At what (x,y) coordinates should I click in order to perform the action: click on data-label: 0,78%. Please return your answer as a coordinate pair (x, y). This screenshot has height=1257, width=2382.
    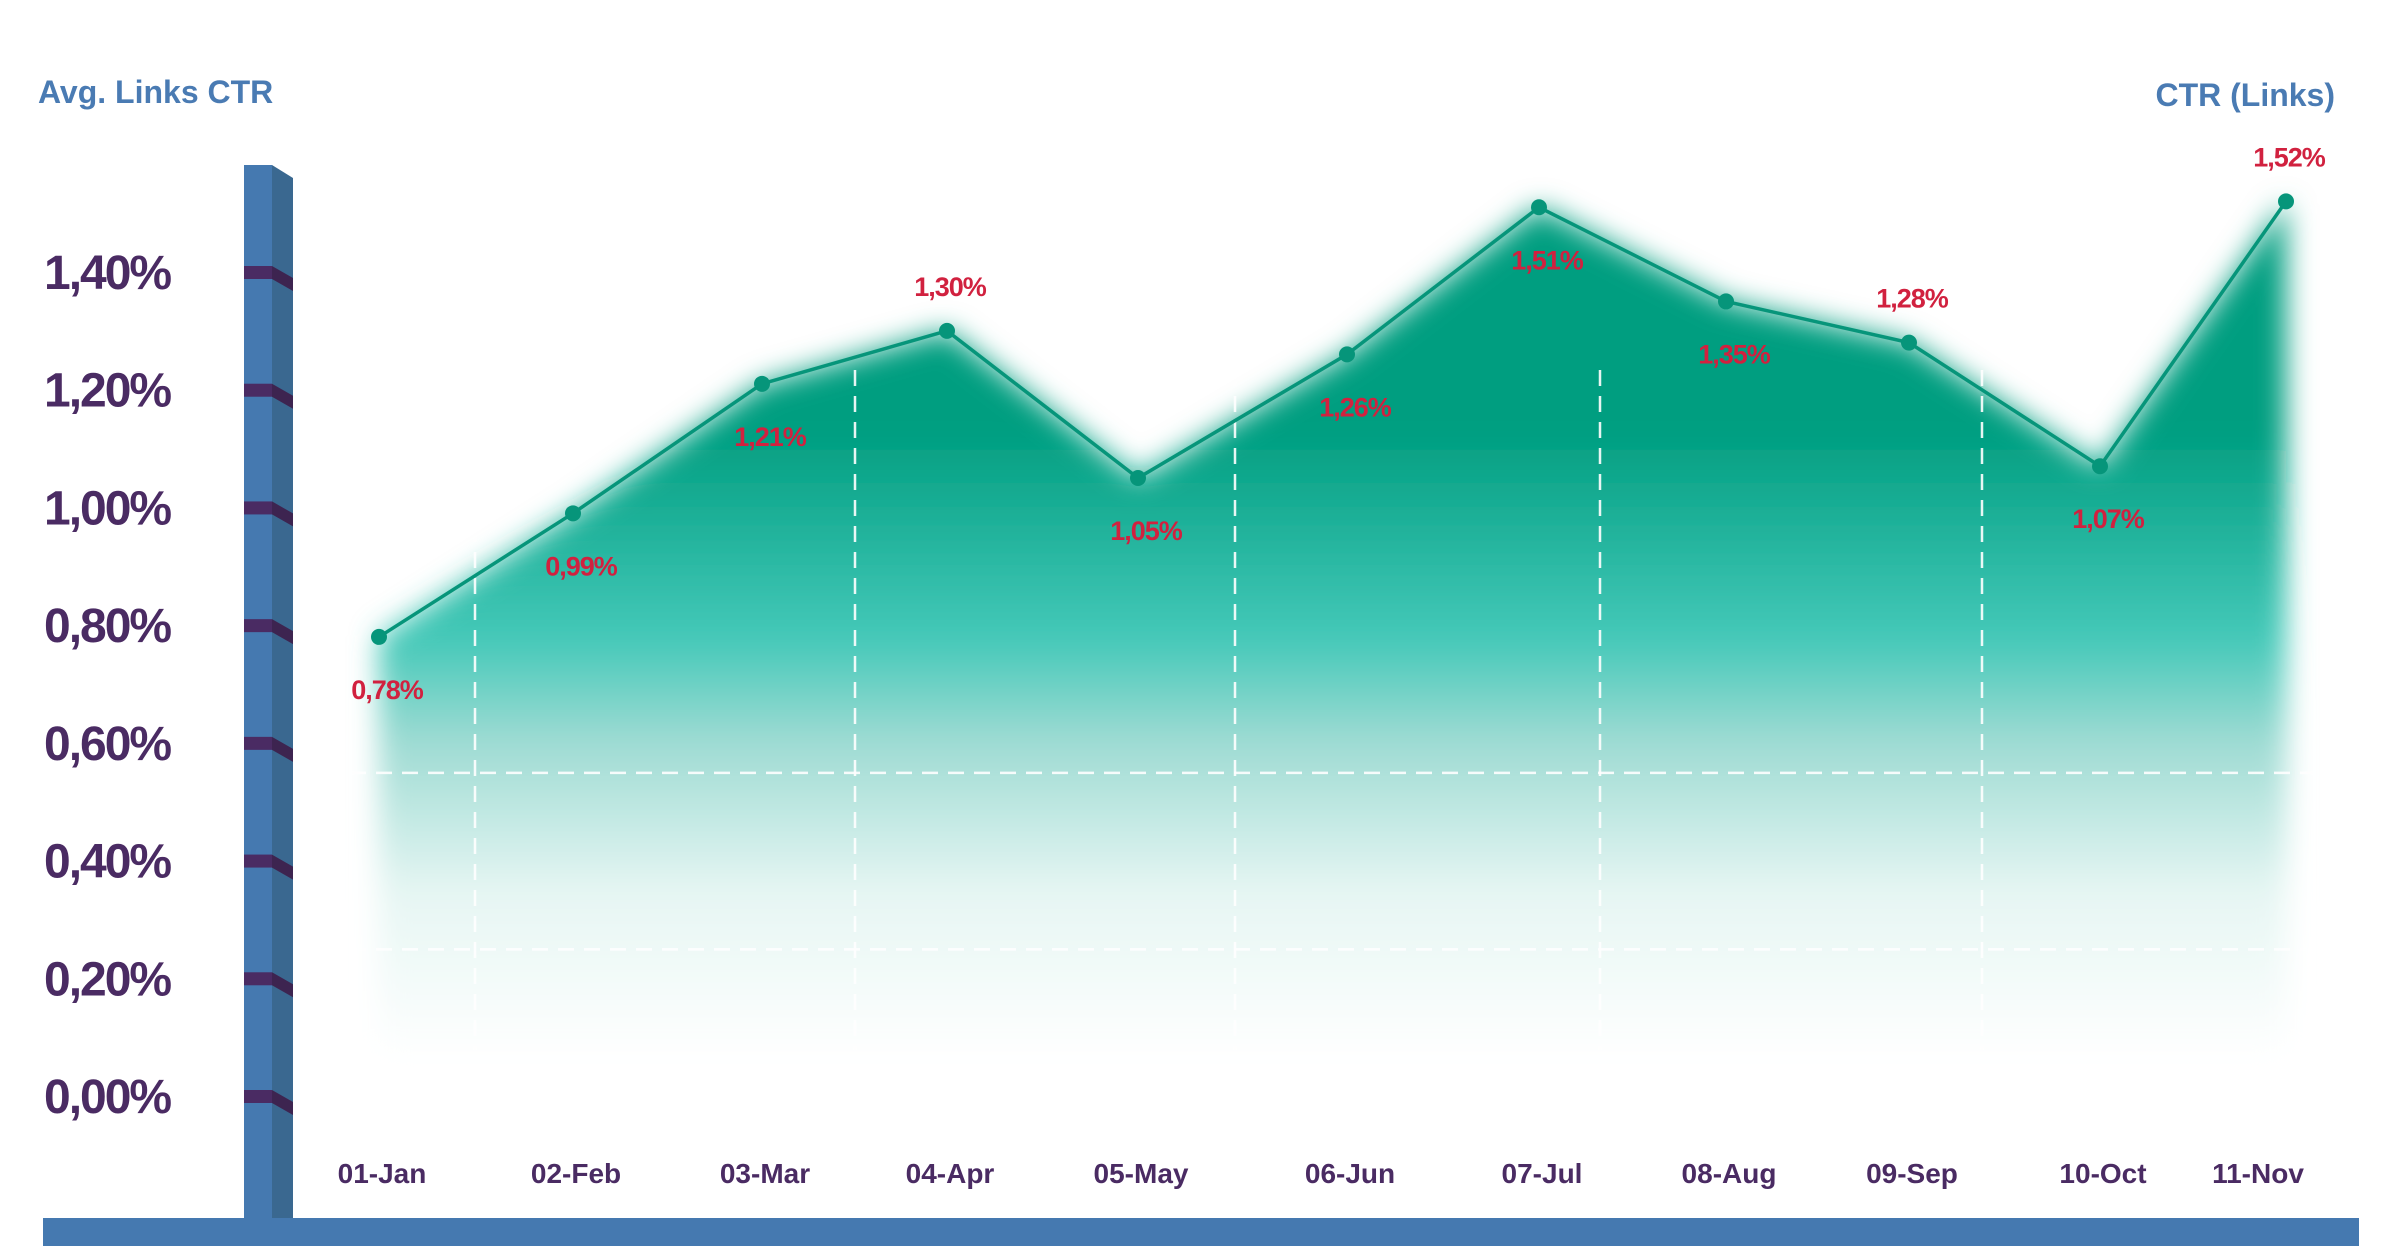
    Looking at the image, I should click on (387, 690).